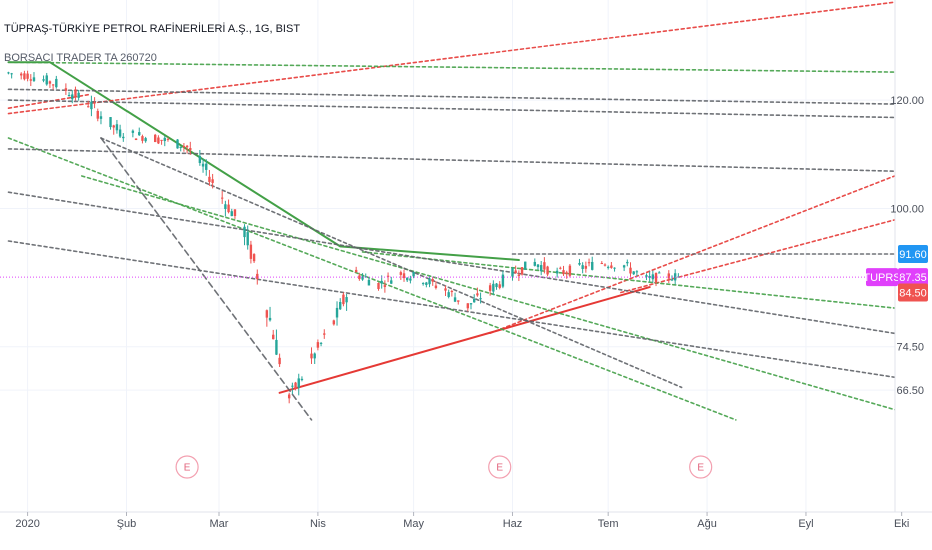 The width and height of the screenshot is (932, 550). Describe the element at coordinates (907, 246) in the screenshot. I see `price-axis: 120.00 100.00 74.50 66.50` at that location.